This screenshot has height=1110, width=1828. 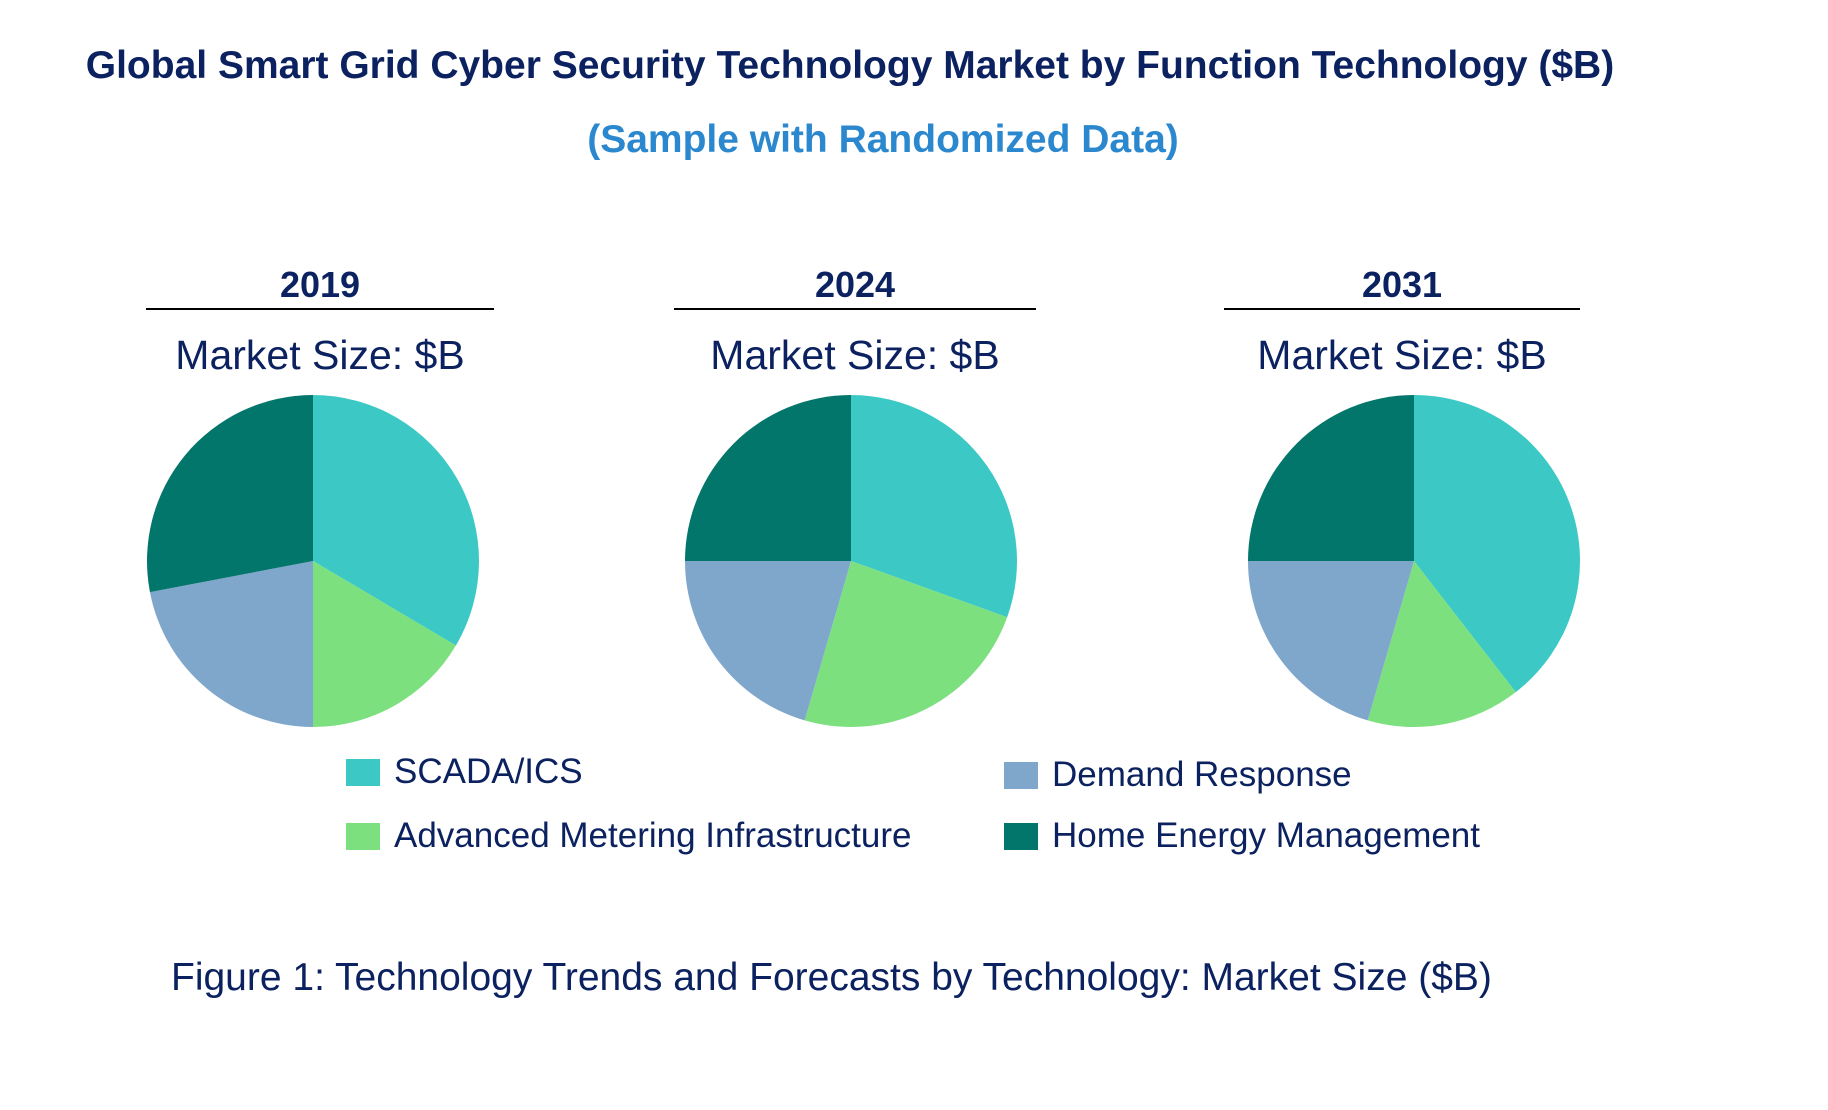 What do you see at coordinates (1266, 835) in the screenshot?
I see `legend-label: Home Energy Management` at bounding box center [1266, 835].